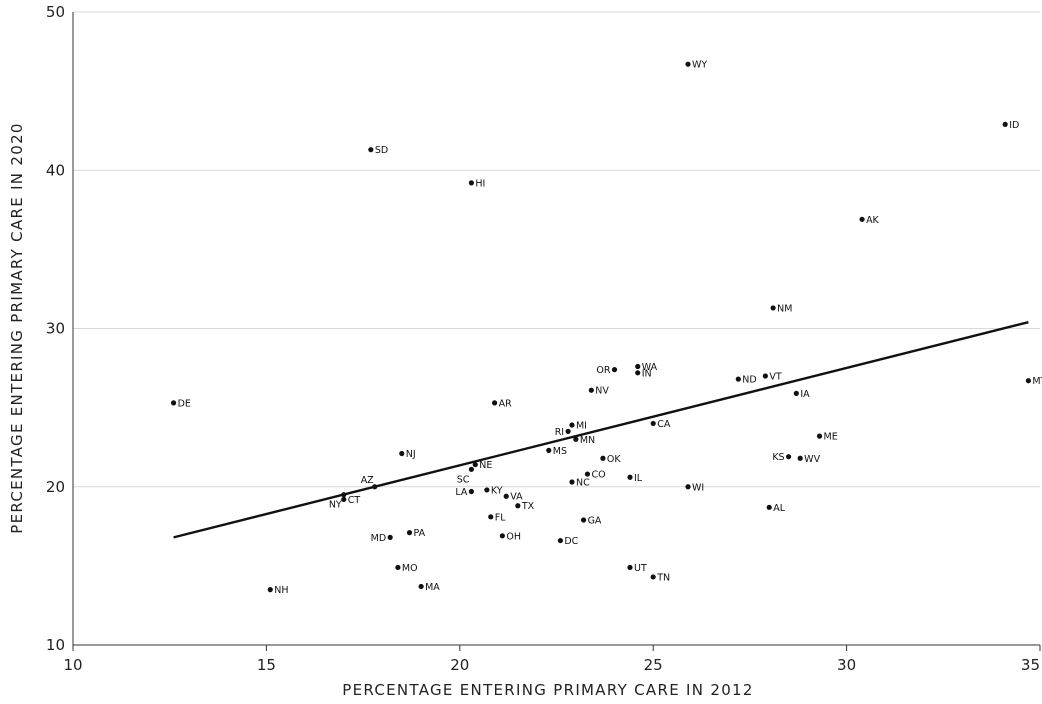 The height and width of the screenshot is (704, 1042). What do you see at coordinates (398, 567) in the screenshot?
I see `point-mo` at bounding box center [398, 567].